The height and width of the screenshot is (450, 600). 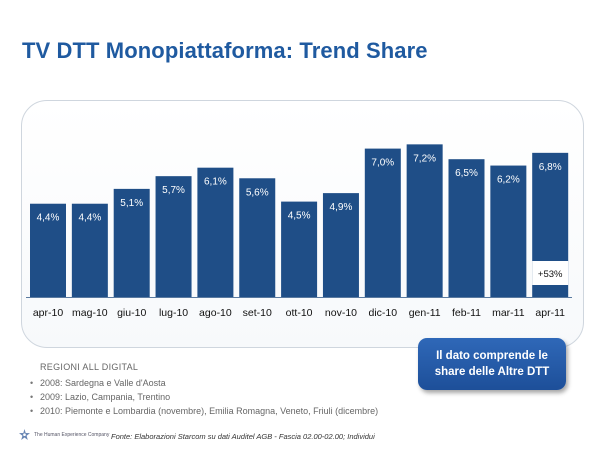 I want to click on x-tick-label: ago-10, so click(x=215, y=313).